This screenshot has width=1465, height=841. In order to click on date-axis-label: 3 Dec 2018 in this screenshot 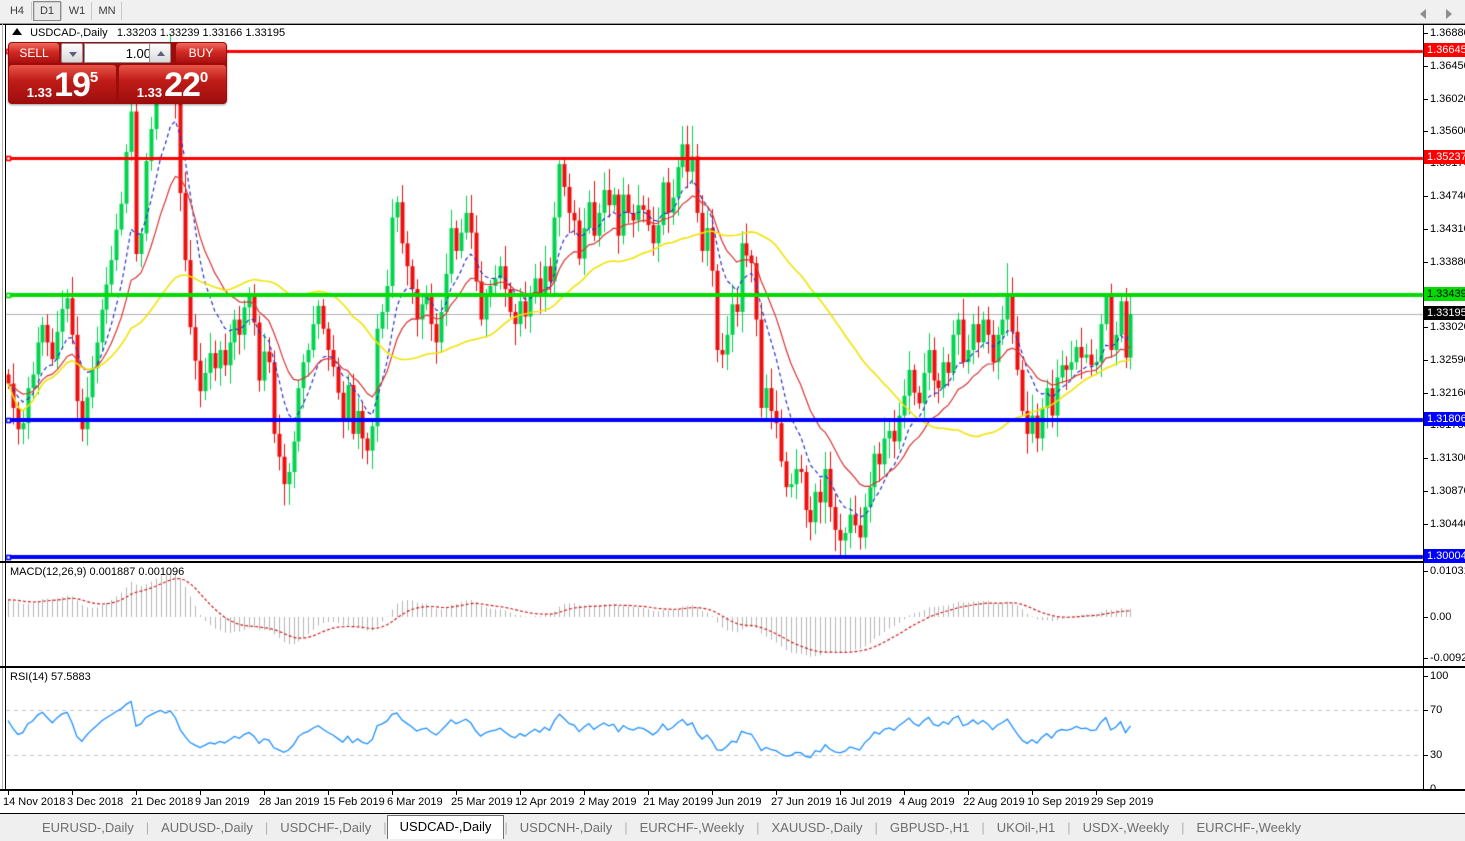, I will do `click(95, 802)`.